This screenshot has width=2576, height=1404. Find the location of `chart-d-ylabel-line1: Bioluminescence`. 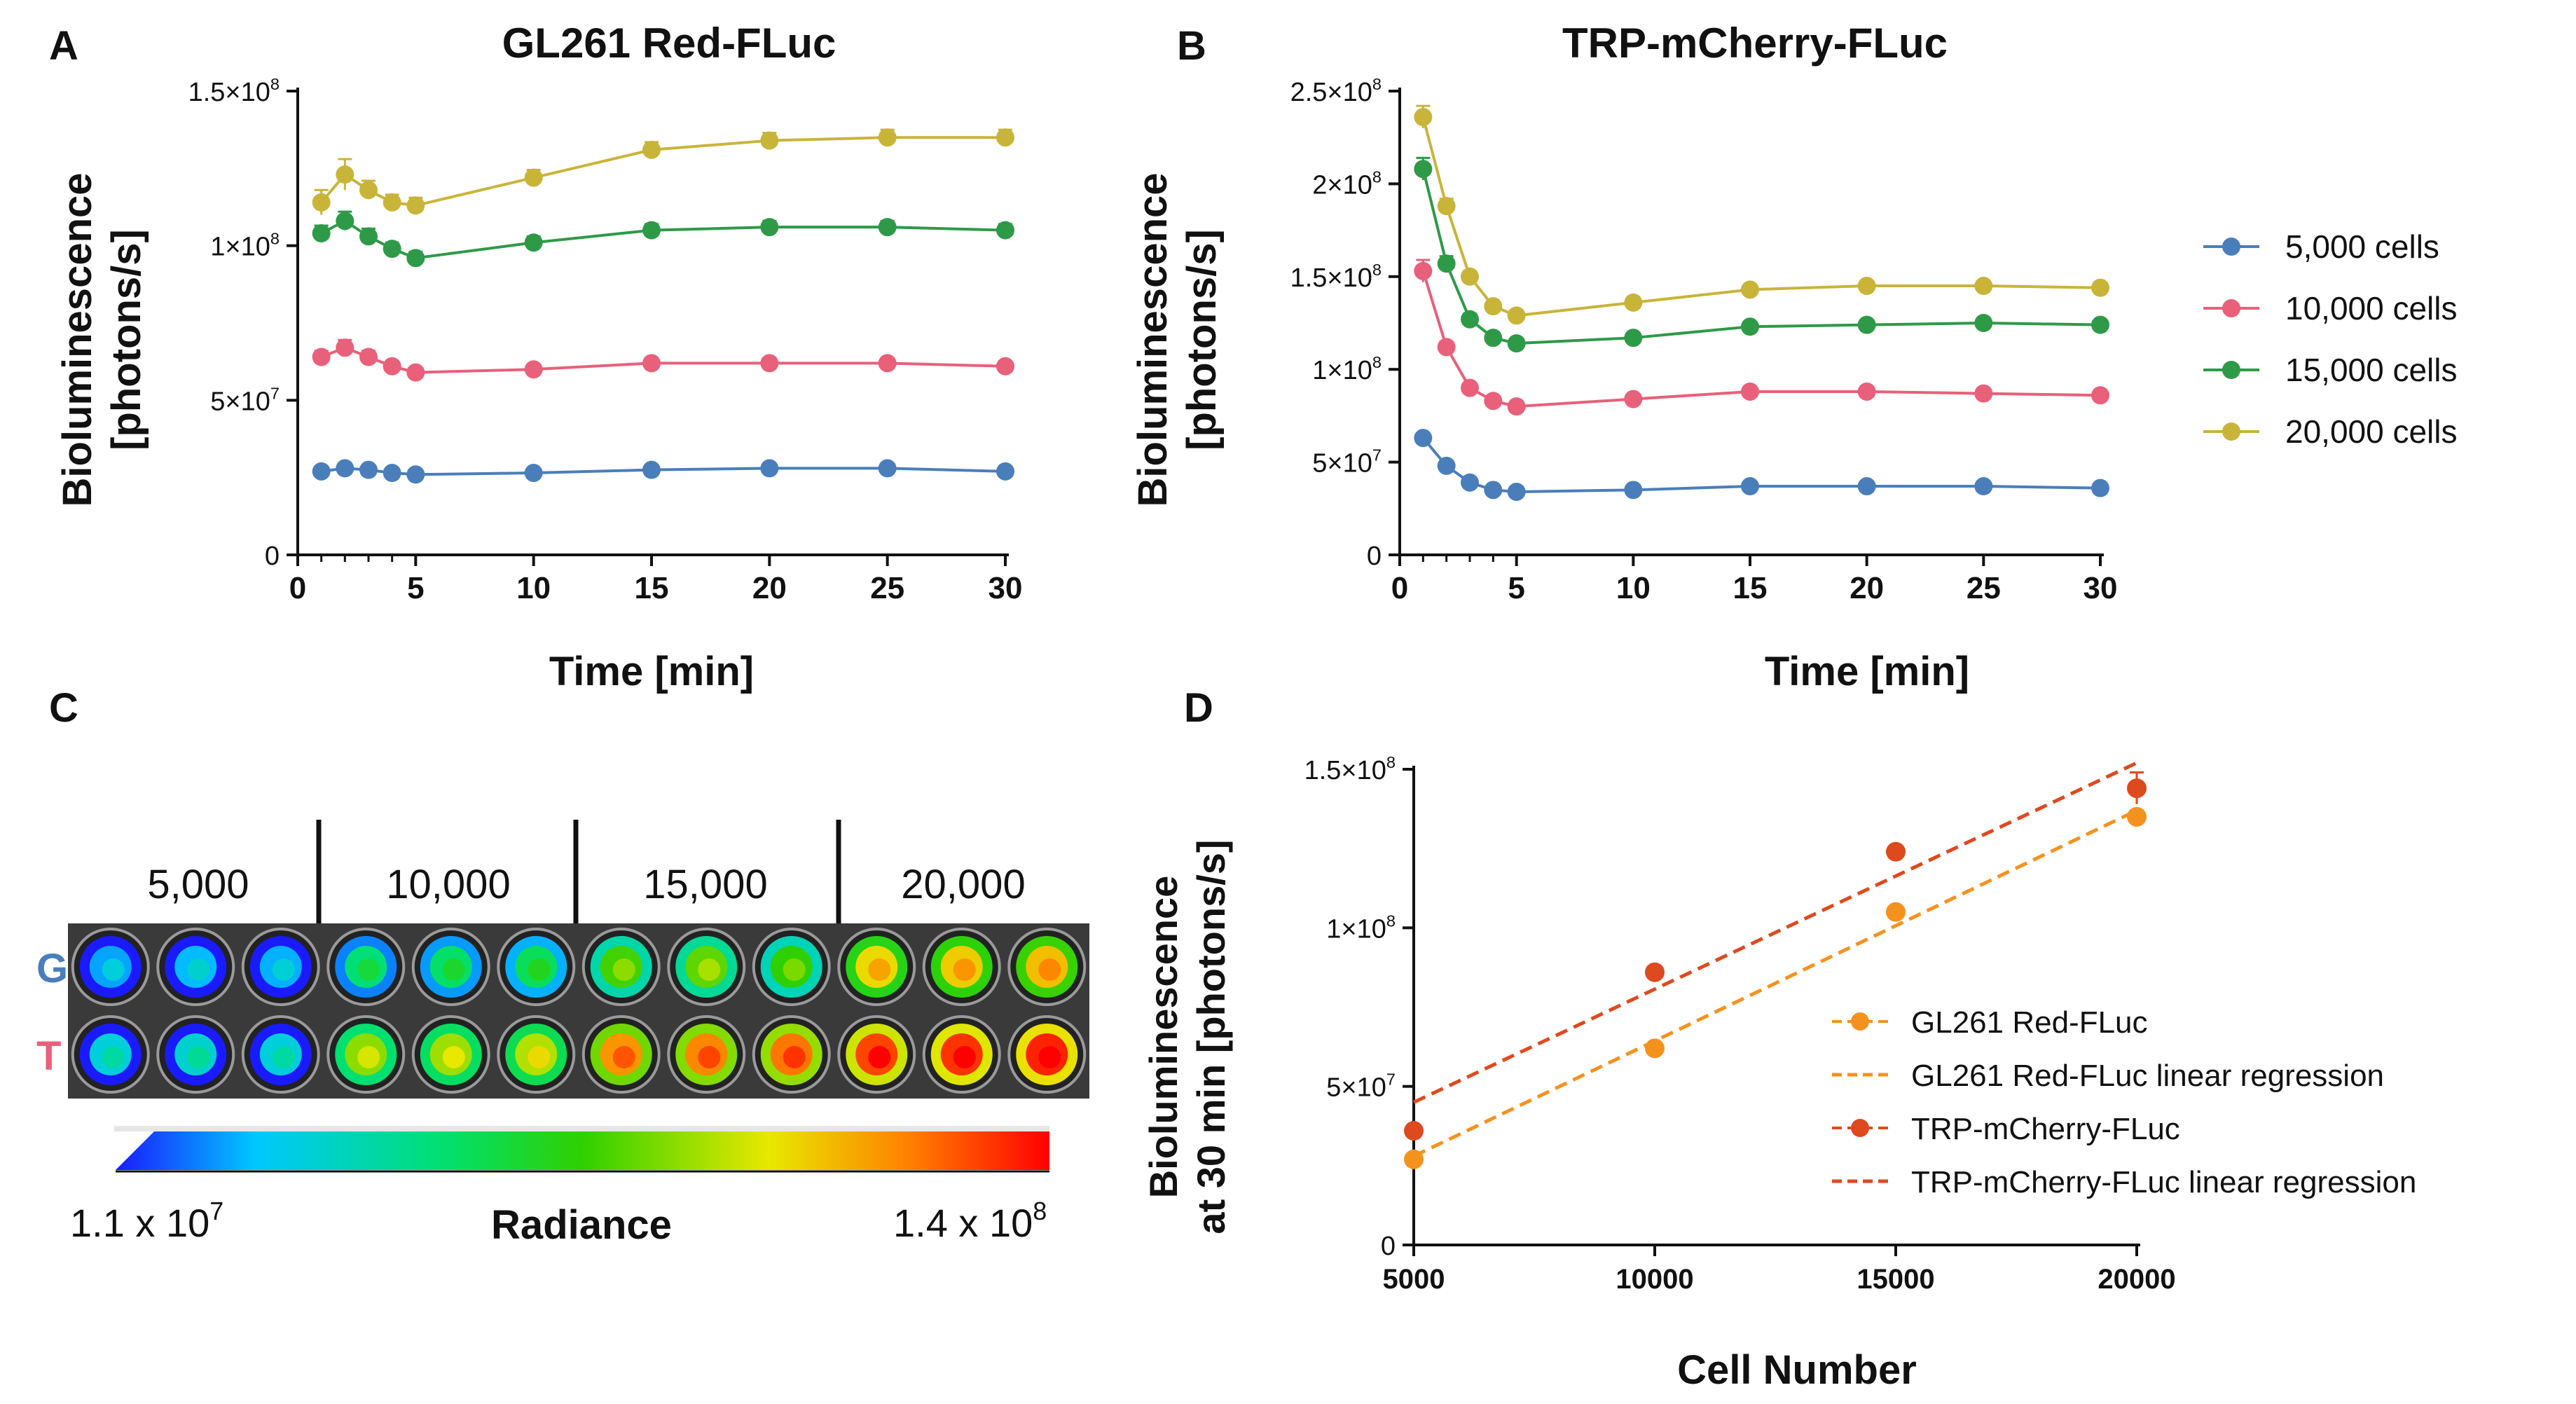

chart-d-ylabel-line1: Bioluminescence is located at coordinates (1163, 1037).